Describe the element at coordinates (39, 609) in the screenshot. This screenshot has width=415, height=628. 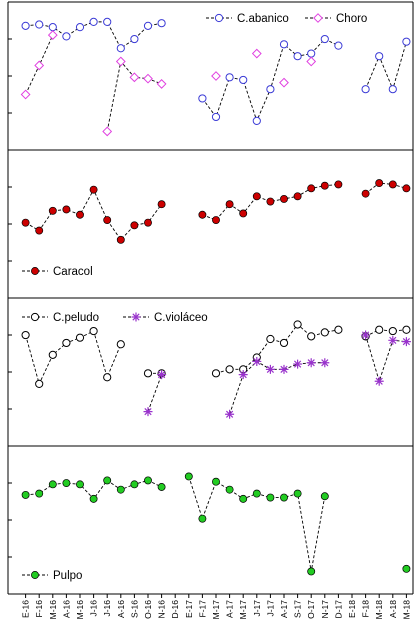
I see `x-tick-label: F-16` at that location.